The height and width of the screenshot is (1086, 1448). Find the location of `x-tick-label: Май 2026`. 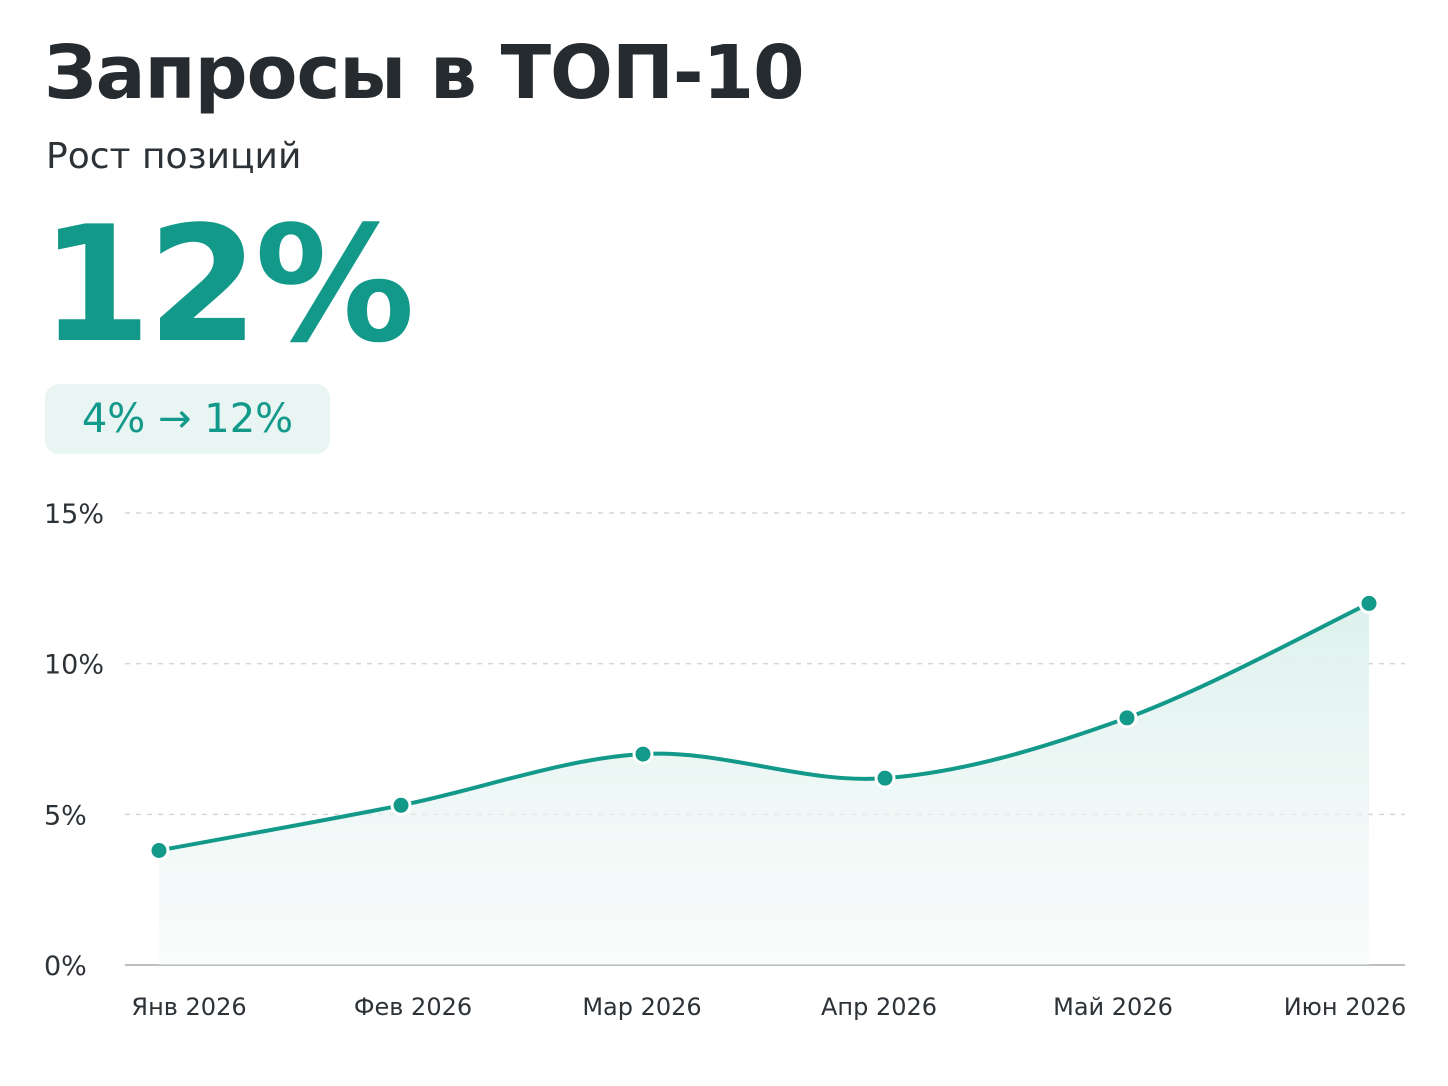

x-tick-label: Май 2026 is located at coordinates (1113, 1007).